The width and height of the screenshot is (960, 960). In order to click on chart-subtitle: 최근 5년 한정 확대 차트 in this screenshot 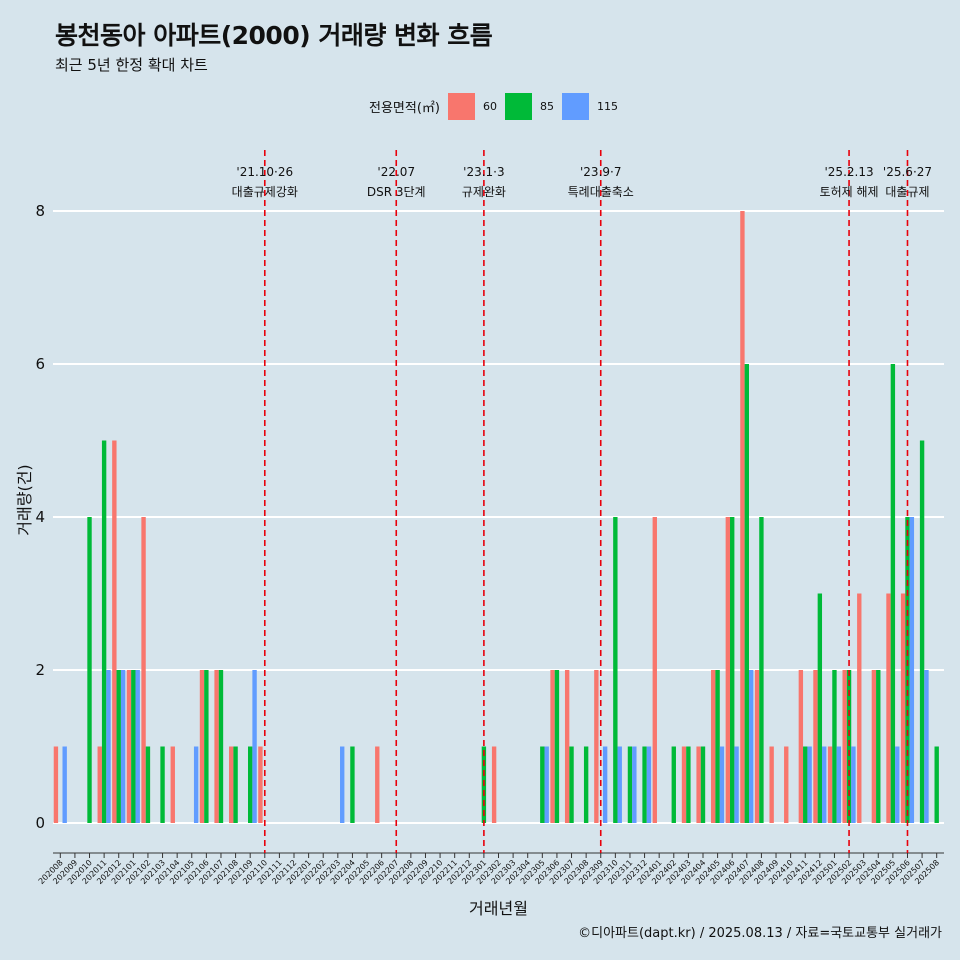, I will do `click(131, 65)`.